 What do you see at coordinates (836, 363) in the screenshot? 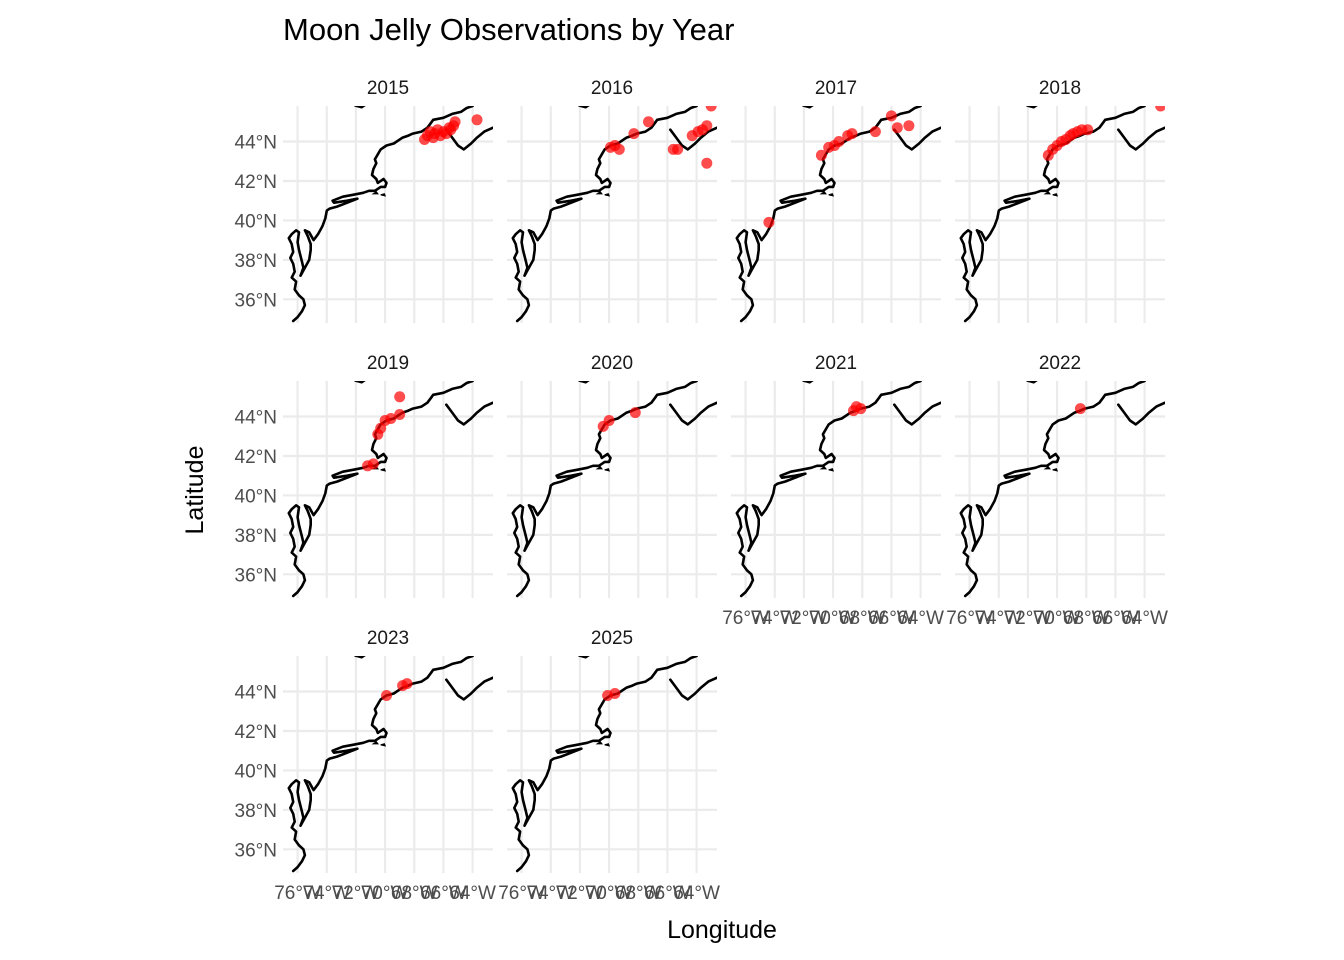
I see `facet-strip-label: 2021` at bounding box center [836, 363].